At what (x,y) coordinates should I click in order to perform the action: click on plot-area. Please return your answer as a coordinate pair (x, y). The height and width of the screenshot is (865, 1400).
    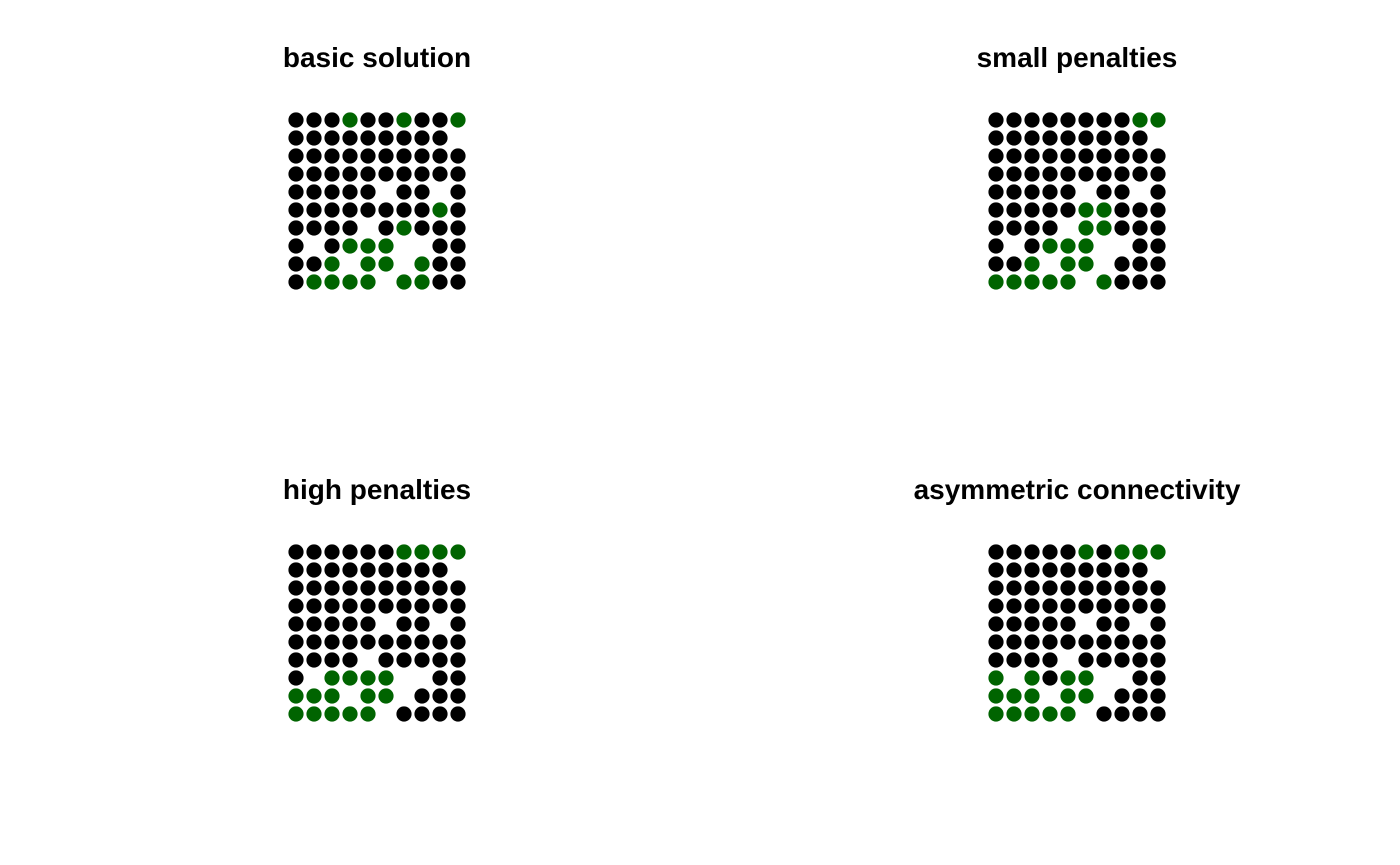
    Looking at the image, I should click on (1077, 201).